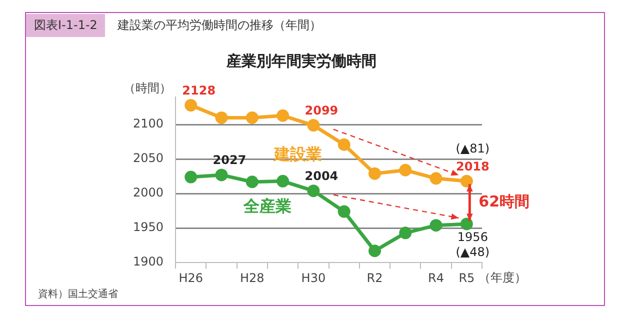 This screenshot has width=640, height=322. What do you see at coordinates (473, 252) in the screenshot?
I see `annotation: (▲48)` at bounding box center [473, 252].